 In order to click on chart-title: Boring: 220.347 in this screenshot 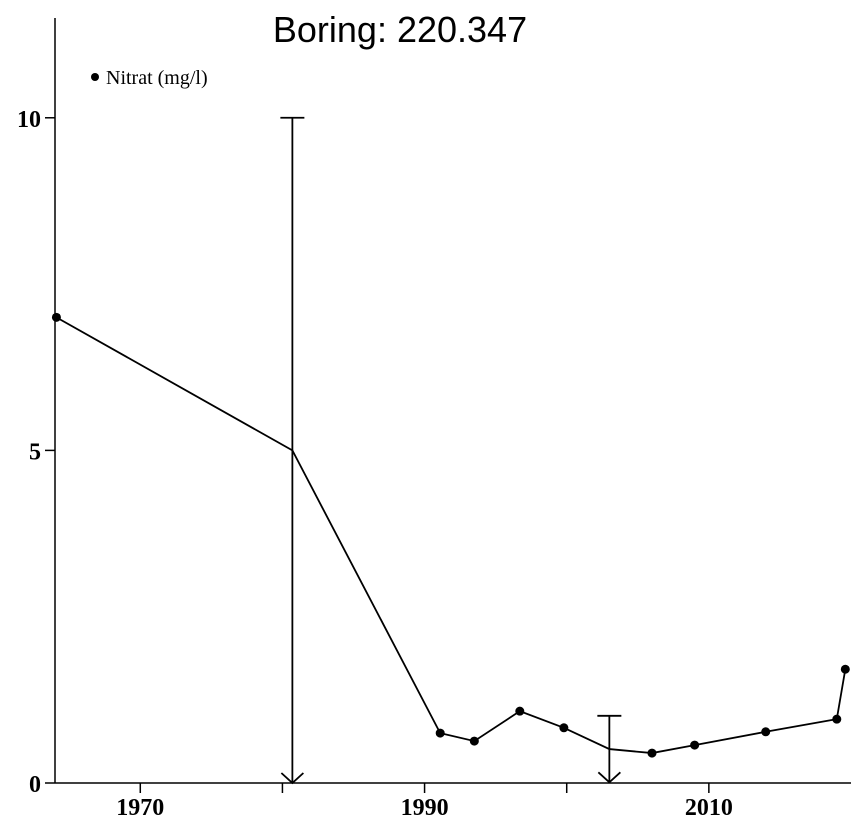, I will do `click(400, 29)`.